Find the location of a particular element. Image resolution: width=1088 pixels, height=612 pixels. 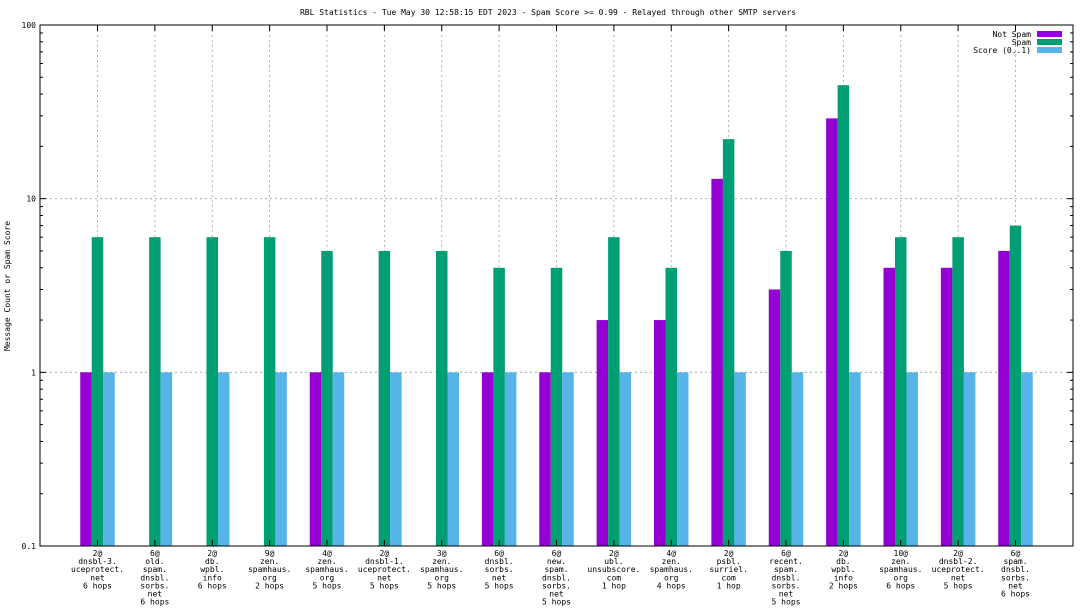

x-tick-label: 2@ dnsbl-1. uceprotect. net 5 hops is located at coordinates (384, 569).